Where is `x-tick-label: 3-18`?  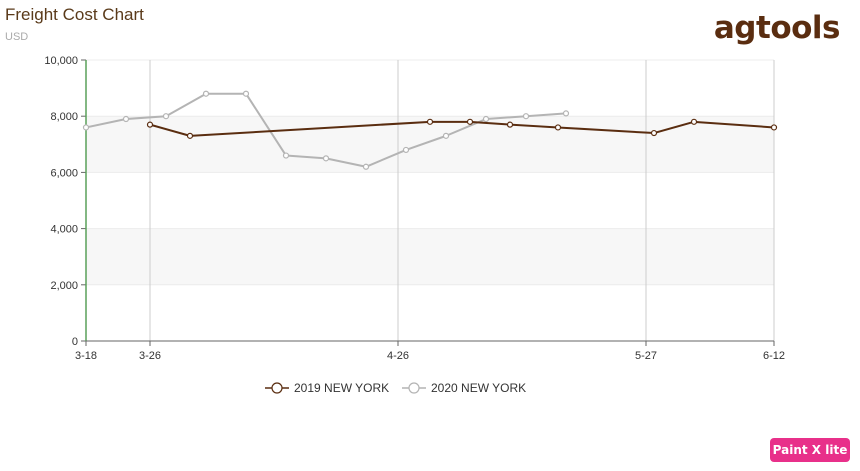
x-tick-label: 3-18 is located at coordinates (86, 356).